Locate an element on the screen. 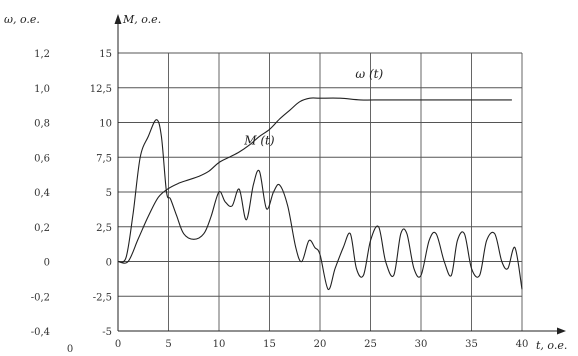 The image size is (578, 356). x-tick-label: 25 is located at coordinates (370, 344).